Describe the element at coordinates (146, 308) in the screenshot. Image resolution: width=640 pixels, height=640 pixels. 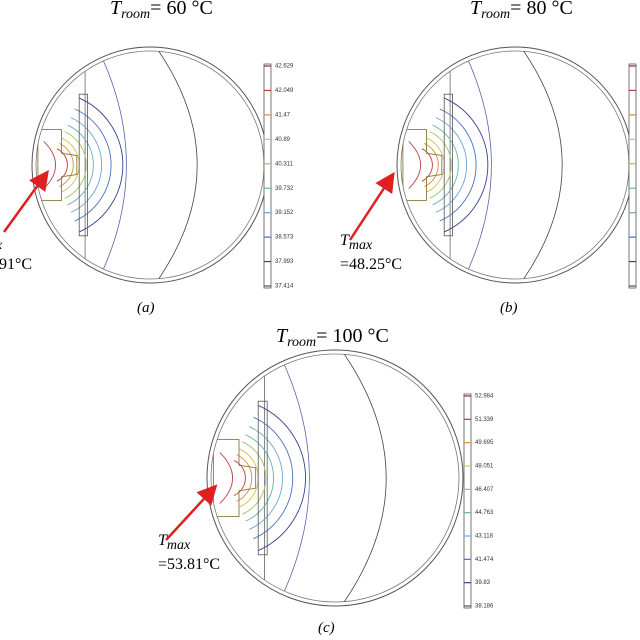
I see `panel-label: (a)` at that location.